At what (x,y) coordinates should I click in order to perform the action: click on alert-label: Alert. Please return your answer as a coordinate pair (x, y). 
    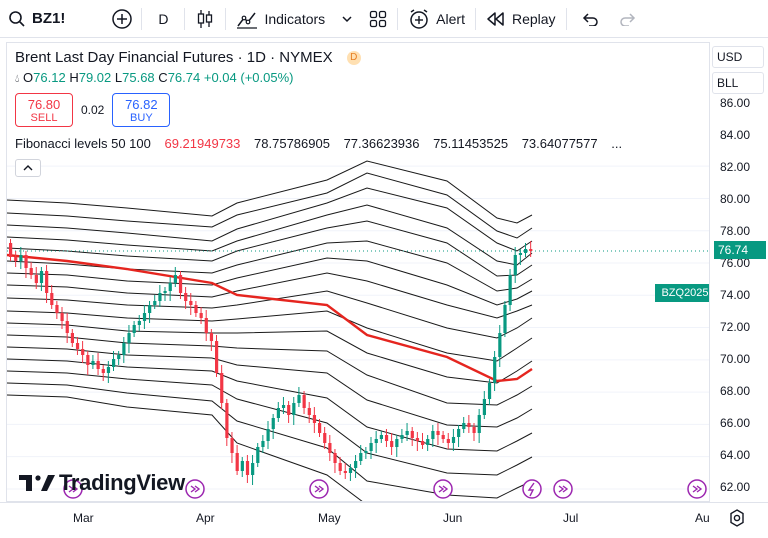
    Looking at the image, I should click on (450, 18).